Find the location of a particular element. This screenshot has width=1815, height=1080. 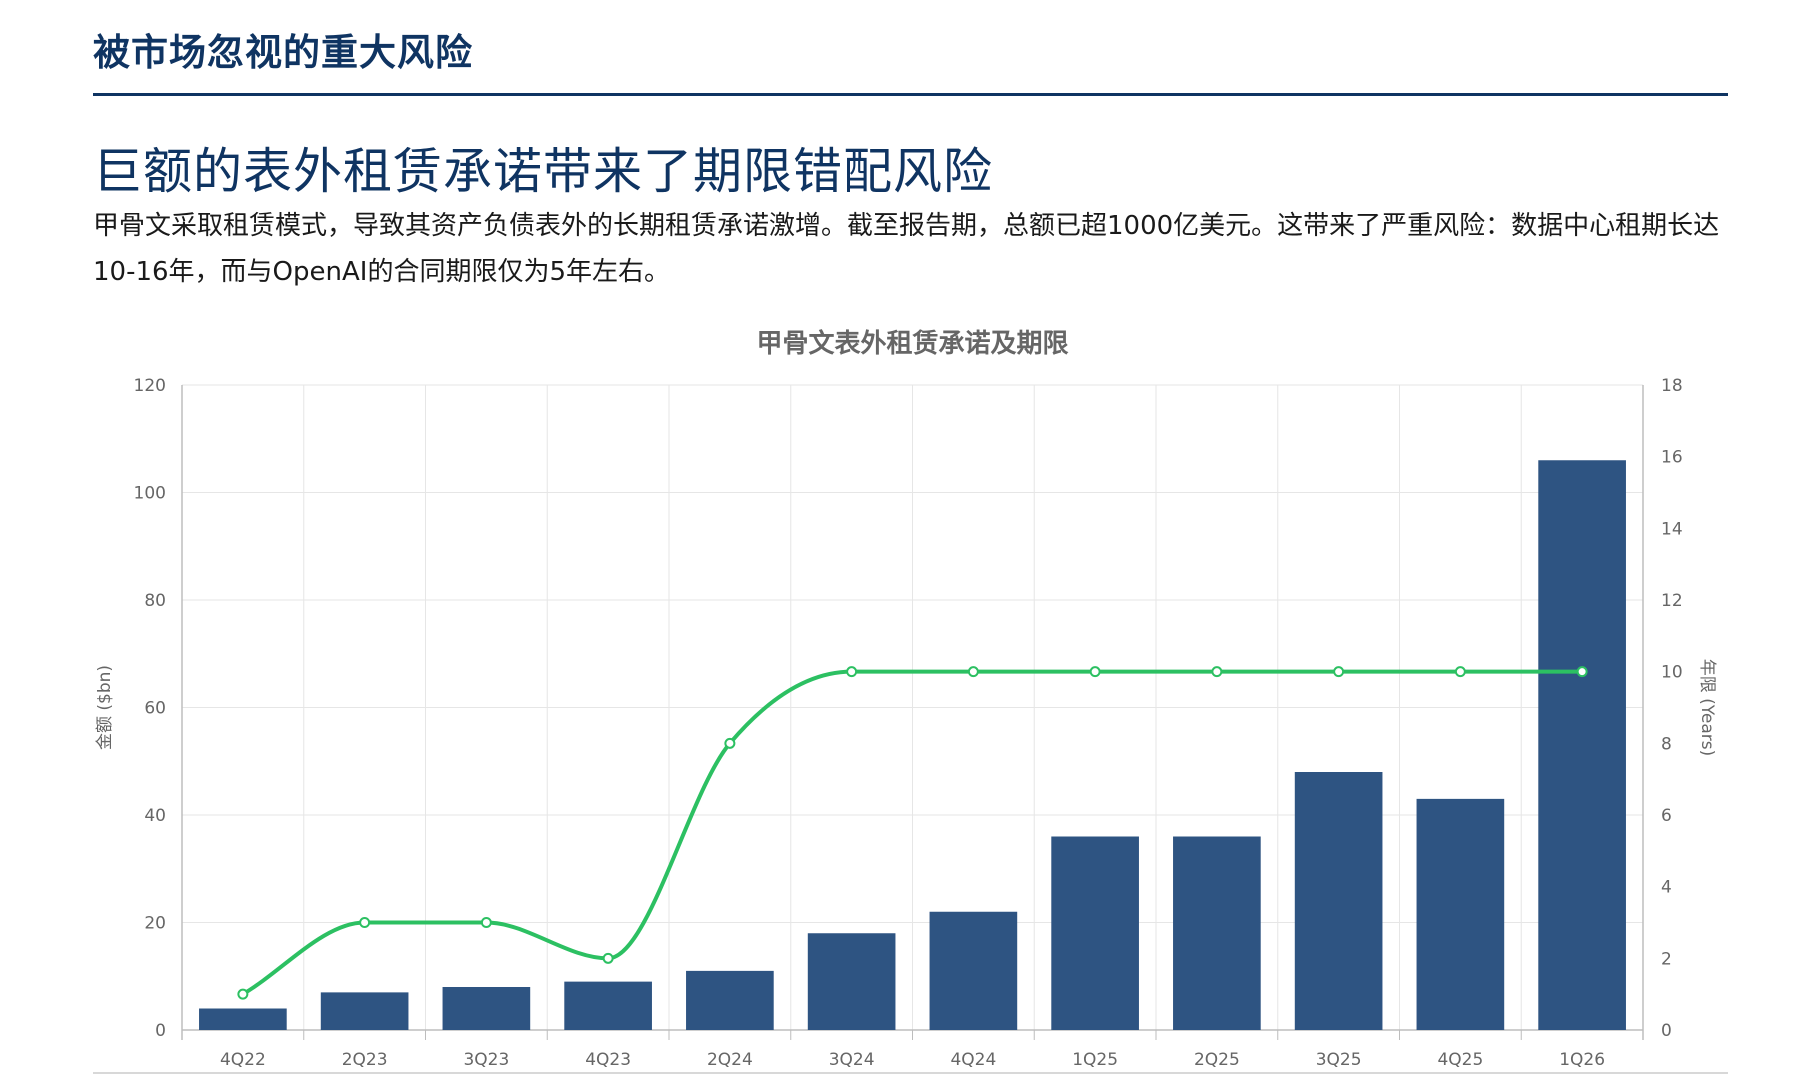

x-tick-label: 3Q23 is located at coordinates (486, 1060).